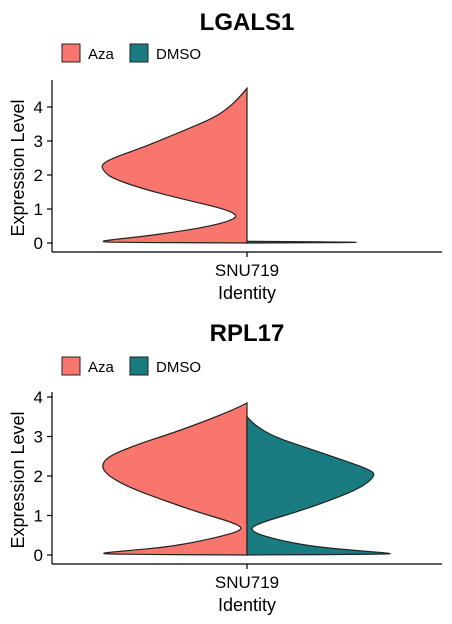 This screenshot has height=624, width=452. I want to click on violin-group, so click(229, 165).